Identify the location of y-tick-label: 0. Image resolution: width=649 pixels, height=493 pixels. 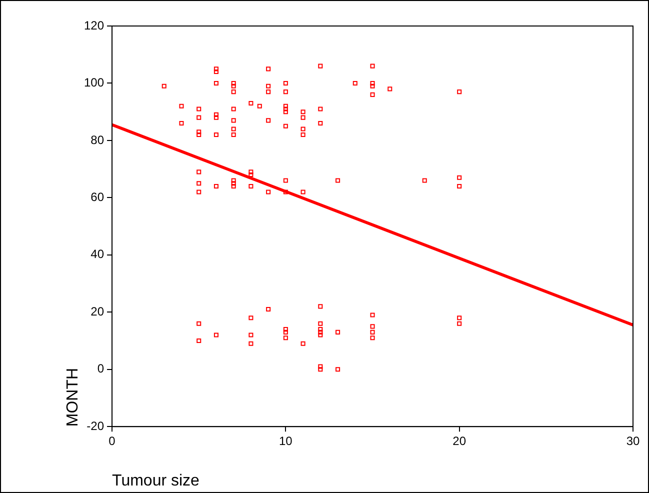
(100, 369).